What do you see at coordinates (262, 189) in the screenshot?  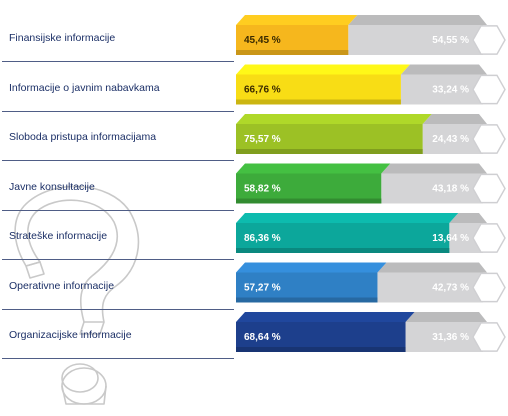 I see `value-label: 58,82 %` at bounding box center [262, 189].